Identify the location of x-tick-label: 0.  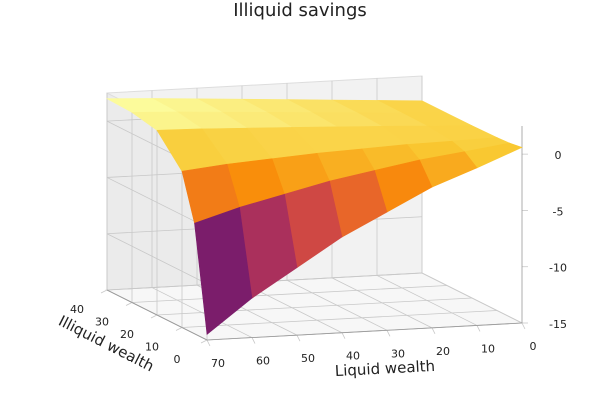
(533, 346).